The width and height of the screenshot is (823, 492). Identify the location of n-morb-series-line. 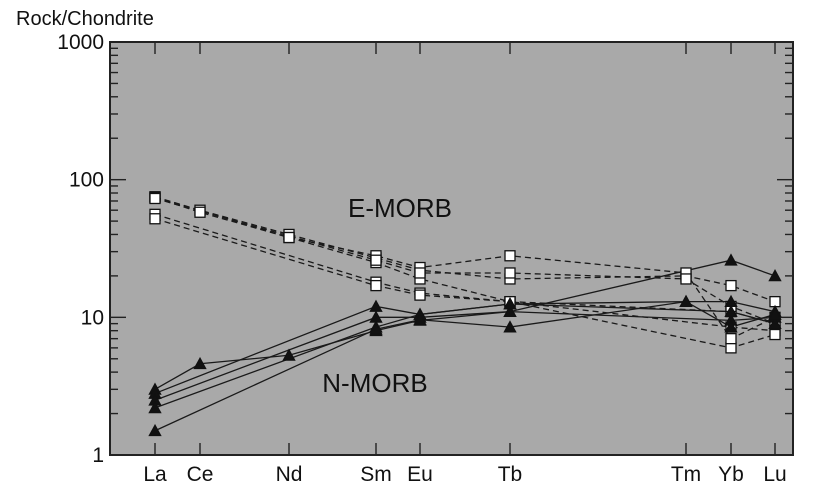
(465, 355).